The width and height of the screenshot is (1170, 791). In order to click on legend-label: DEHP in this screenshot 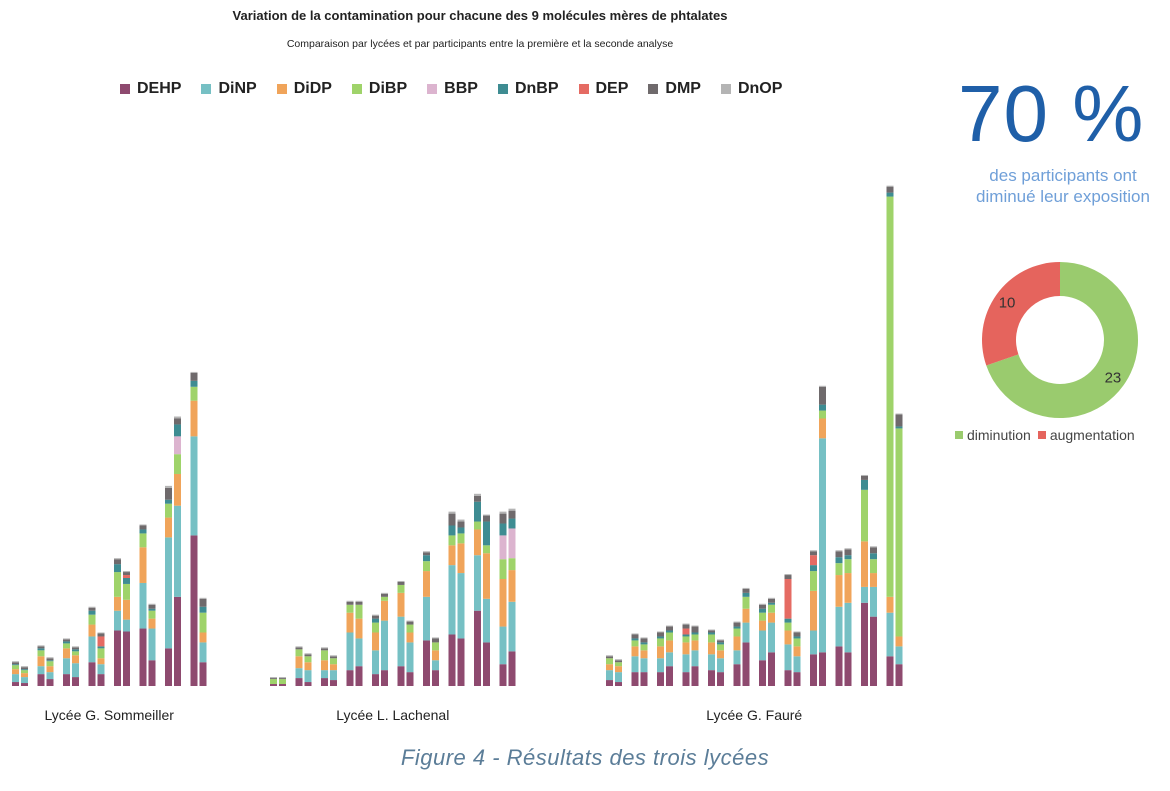, I will do `click(159, 88)`.